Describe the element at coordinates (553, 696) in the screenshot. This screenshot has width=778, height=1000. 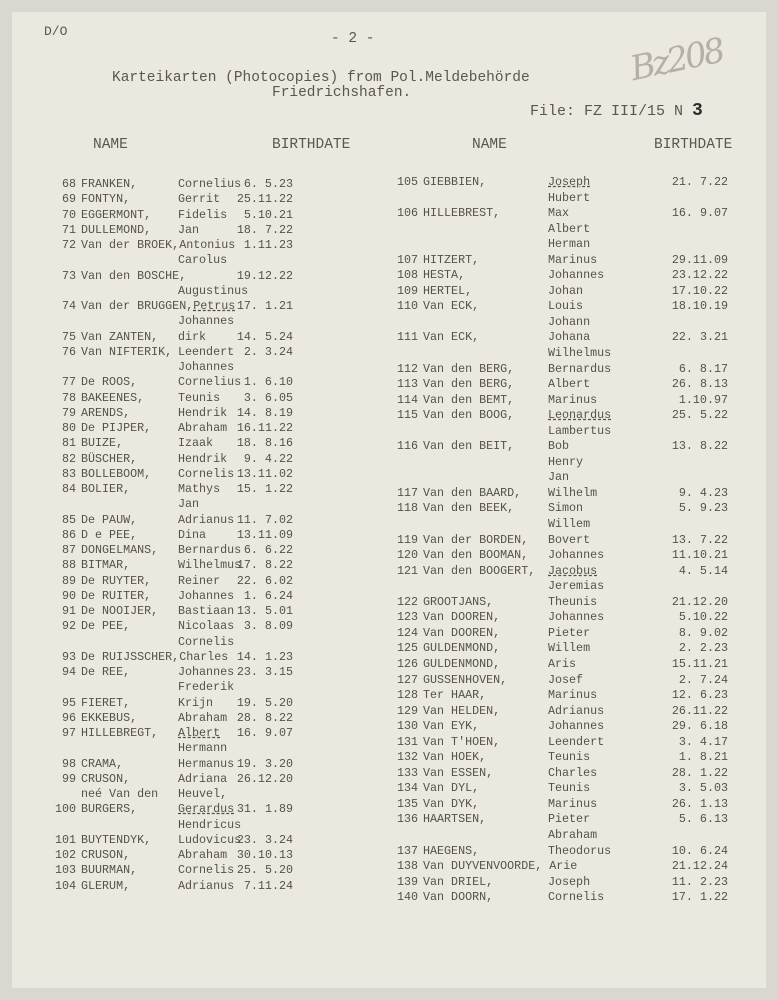
I see `list-item: 128 Ter HAAR, Marinus 12. 6.23` at that location.